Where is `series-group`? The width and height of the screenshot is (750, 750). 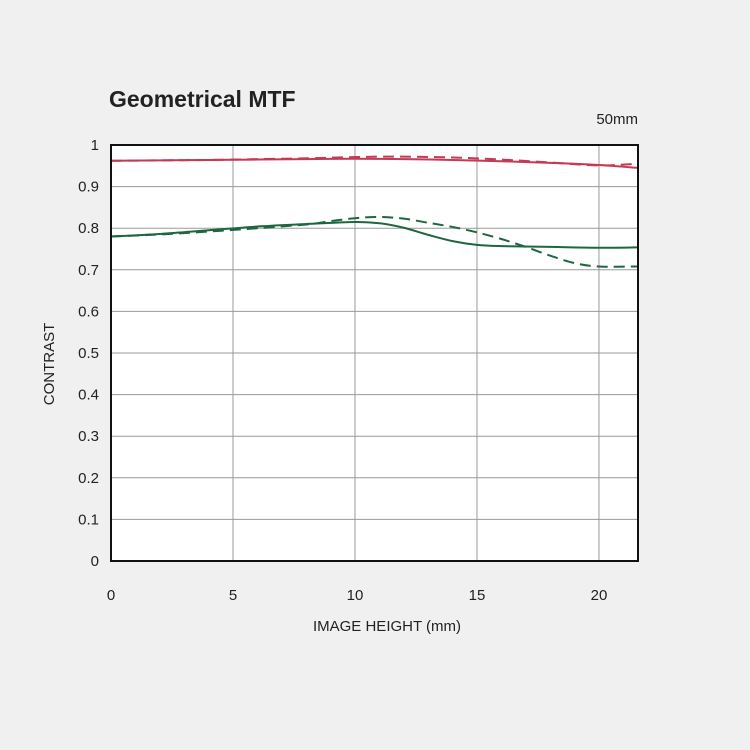 series-group is located at coordinates (374, 211).